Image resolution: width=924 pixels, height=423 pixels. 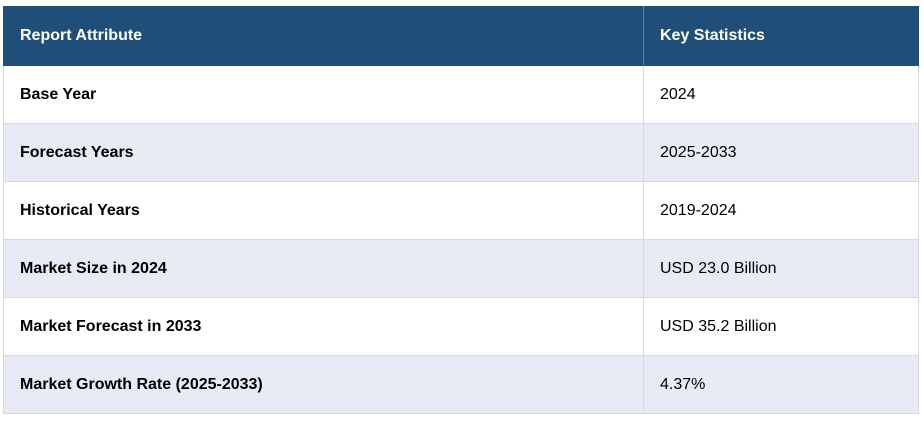 What do you see at coordinates (781, 94) in the screenshot?
I see `row-value: 2024` at bounding box center [781, 94].